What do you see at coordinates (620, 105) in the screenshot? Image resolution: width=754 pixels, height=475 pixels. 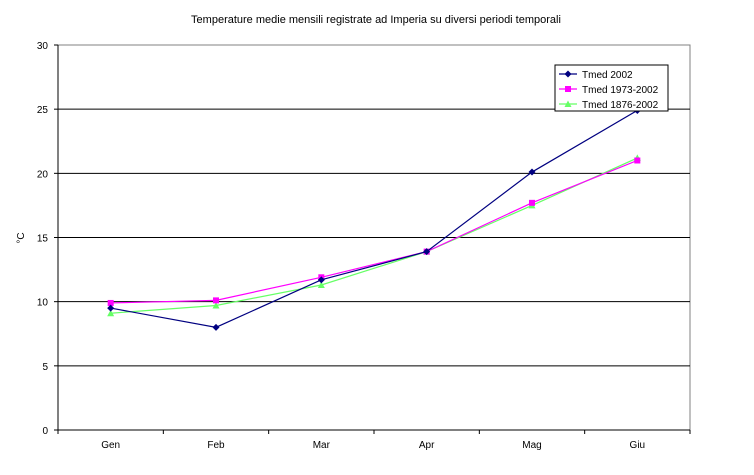 I see `legend-label: Tmed 1876-2002` at bounding box center [620, 105].